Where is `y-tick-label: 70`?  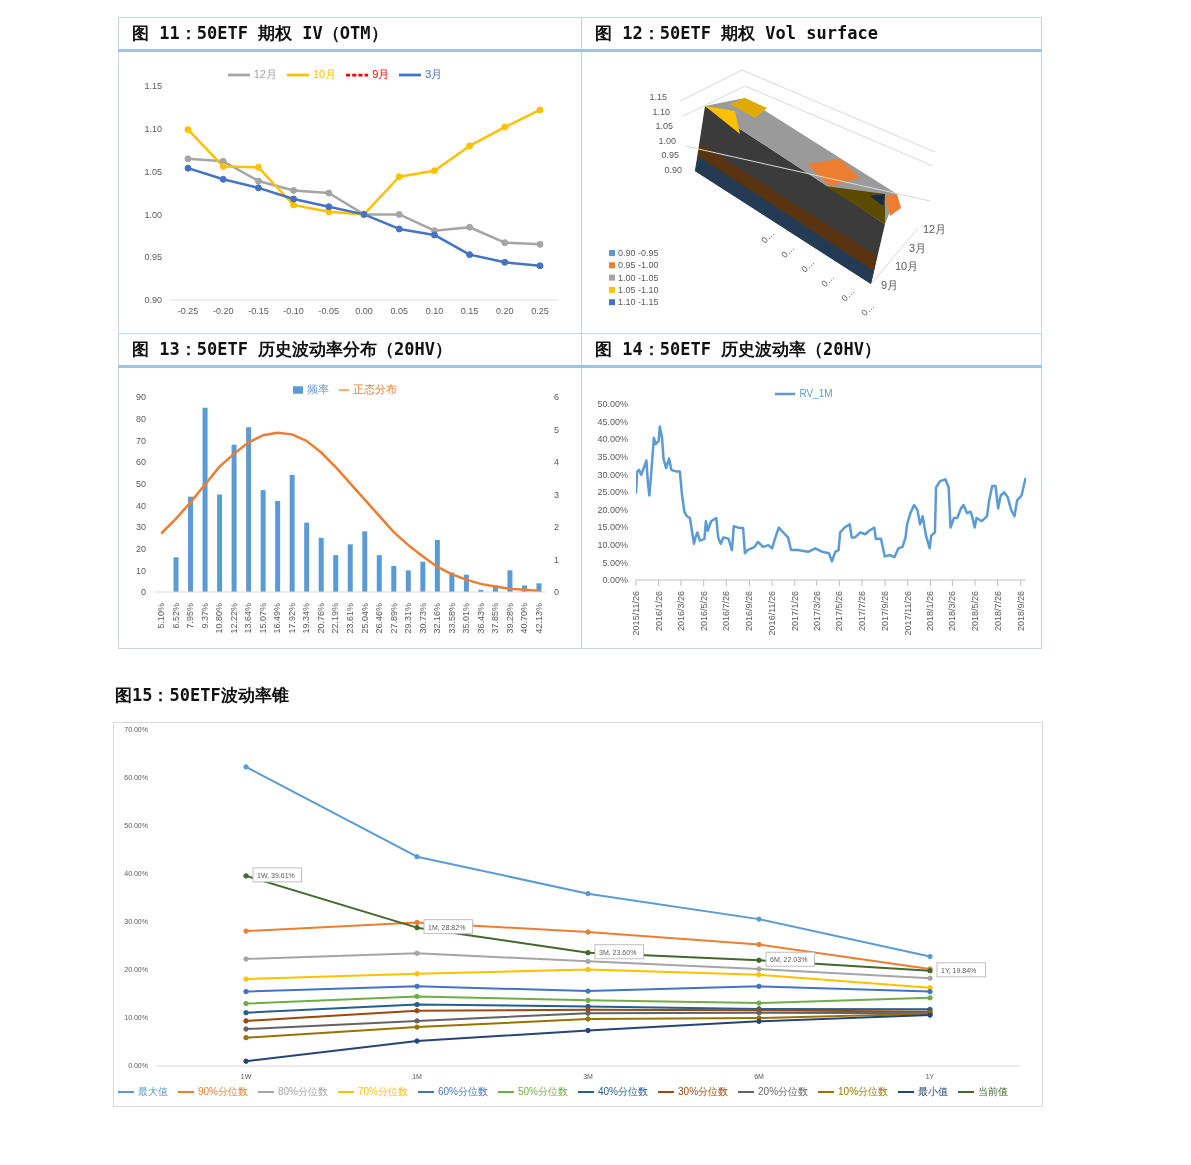
y-tick-label: 70 is located at coordinates (140, 440).